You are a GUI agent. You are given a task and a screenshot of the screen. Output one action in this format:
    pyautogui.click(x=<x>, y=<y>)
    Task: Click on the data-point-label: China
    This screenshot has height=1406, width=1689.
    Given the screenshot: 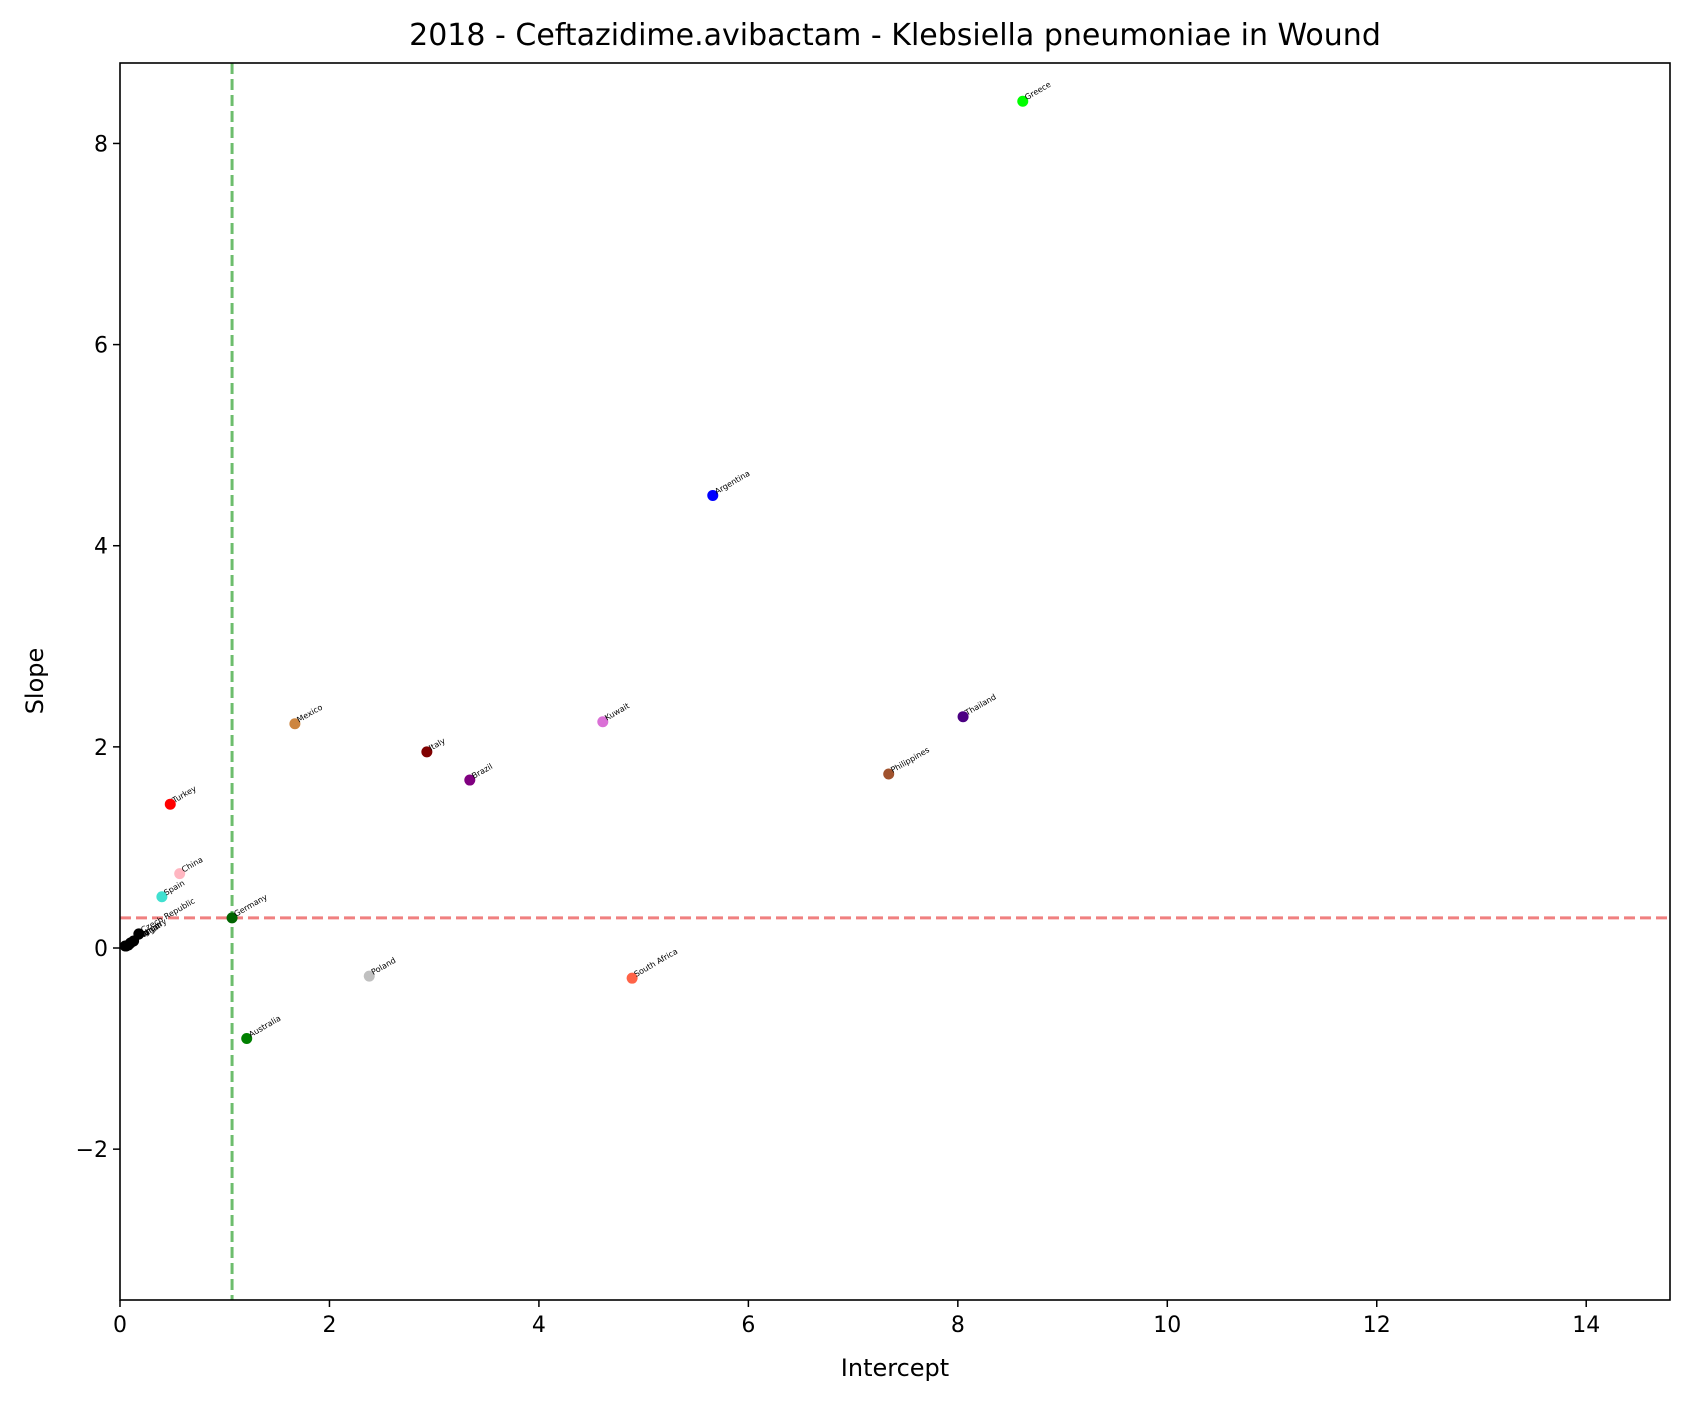 What is the action you would take?
    pyautogui.click(x=192, y=864)
    